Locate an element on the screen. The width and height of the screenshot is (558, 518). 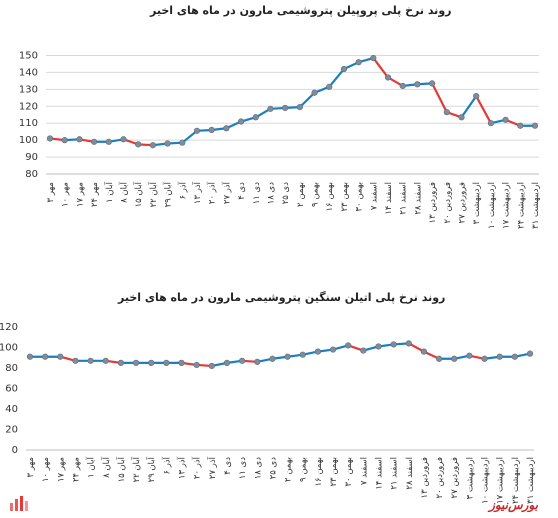
chart2-xtick-label: ۱۶ بهمن is located at coordinates (319, 472).